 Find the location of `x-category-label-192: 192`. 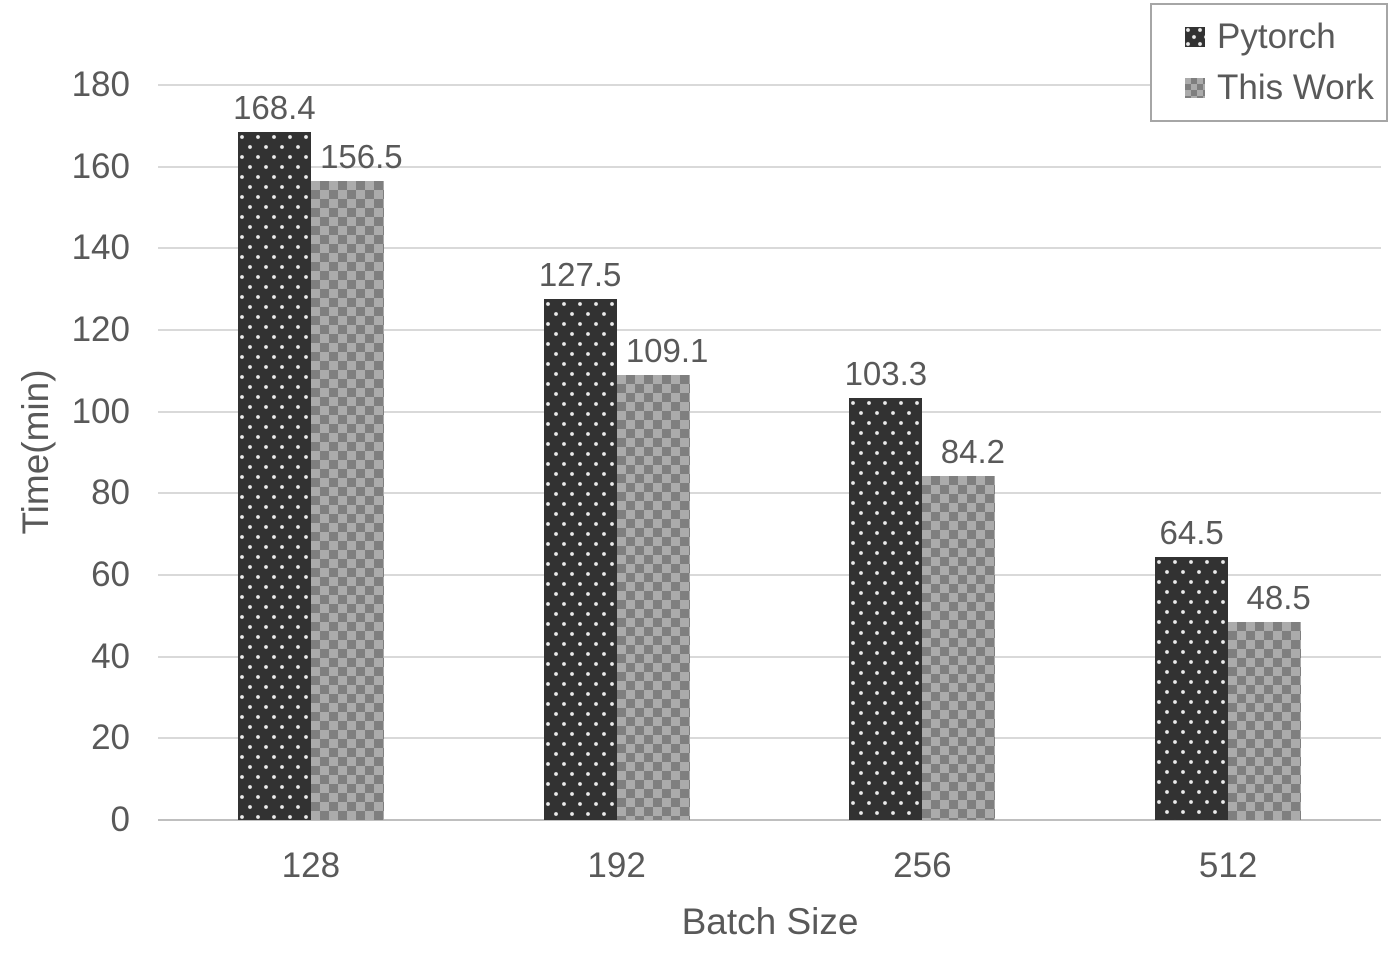

x-category-label-192: 192 is located at coordinates (616, 865).